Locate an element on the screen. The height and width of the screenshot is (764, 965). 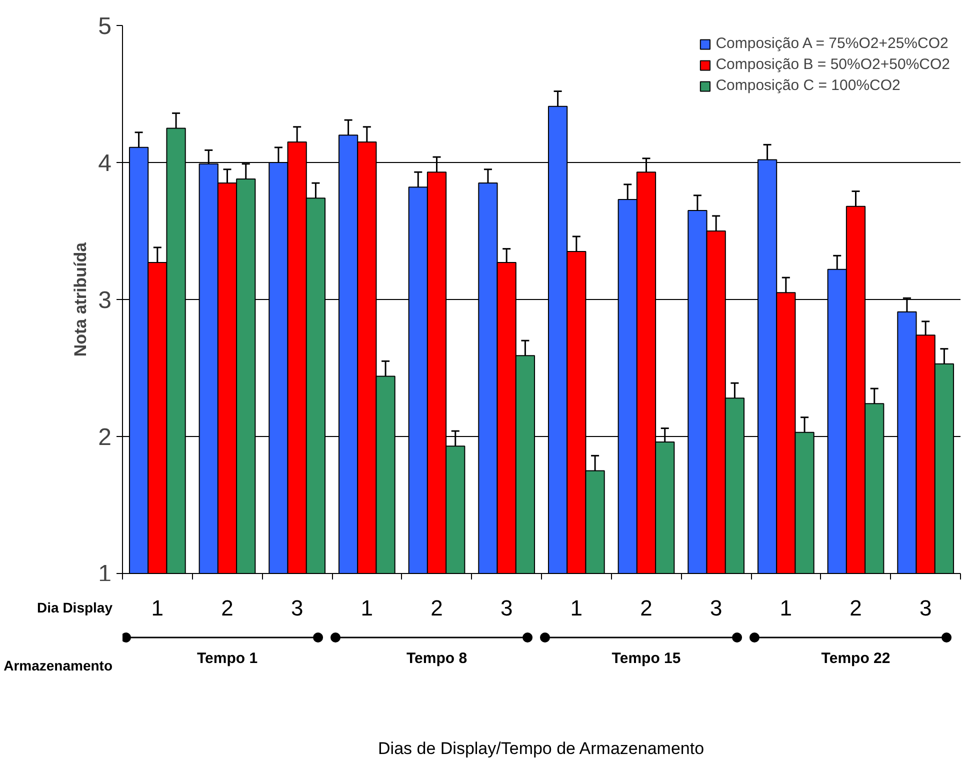
y-axis-title: Nota atribuída is located at coordinates (80, 299).